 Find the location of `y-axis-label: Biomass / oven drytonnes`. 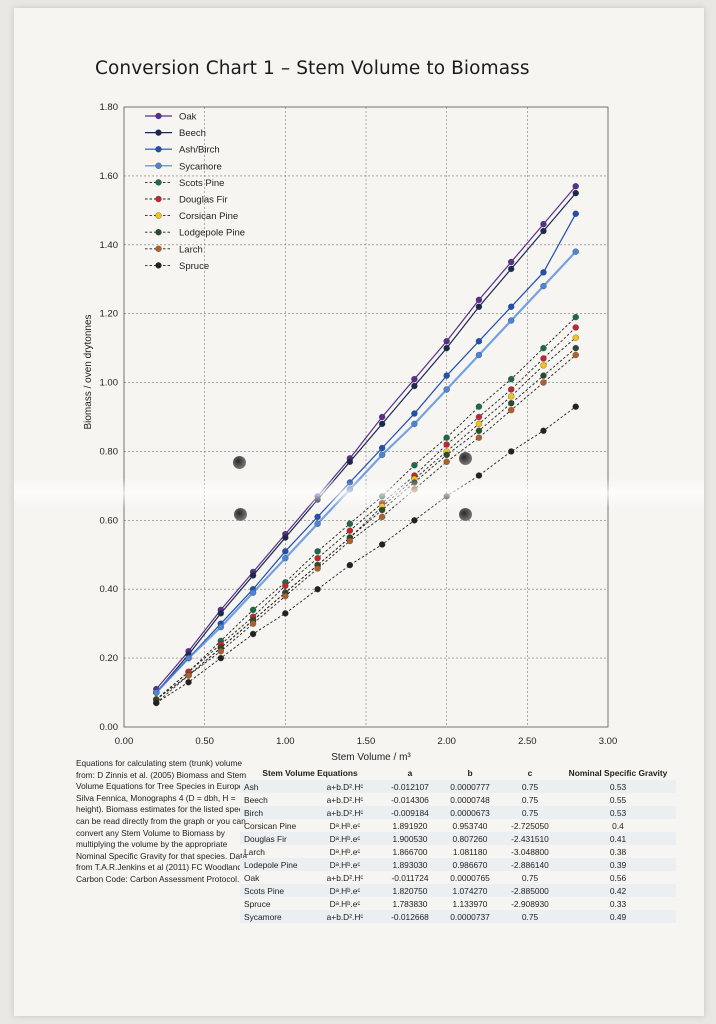

y-axis-label: Biomass / oven drytonnes is located at coordinates (88, 371).